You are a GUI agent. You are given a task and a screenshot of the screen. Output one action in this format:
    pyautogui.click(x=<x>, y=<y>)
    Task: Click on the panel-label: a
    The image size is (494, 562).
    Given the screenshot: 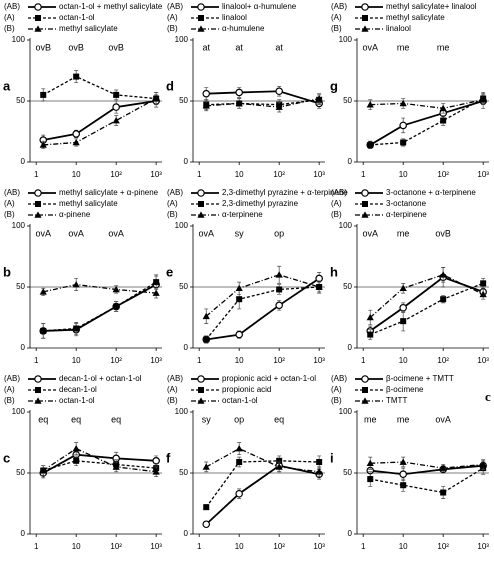 What is the action you would take?
    pyautogui.click(x=7, y=85)
    